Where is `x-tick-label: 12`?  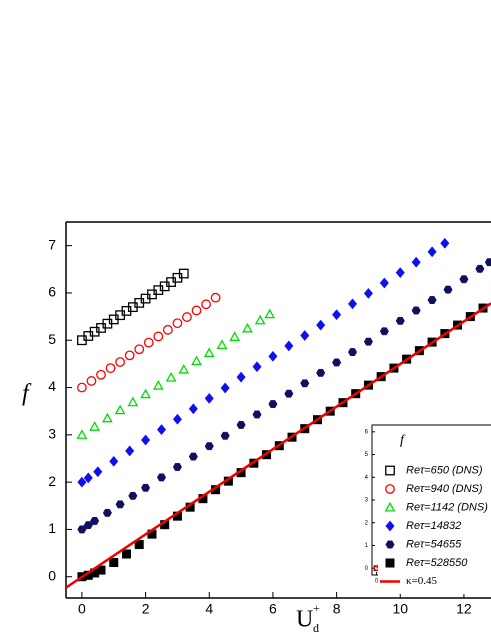
x-tick-label: 12 is located at coordinates (464, 609).